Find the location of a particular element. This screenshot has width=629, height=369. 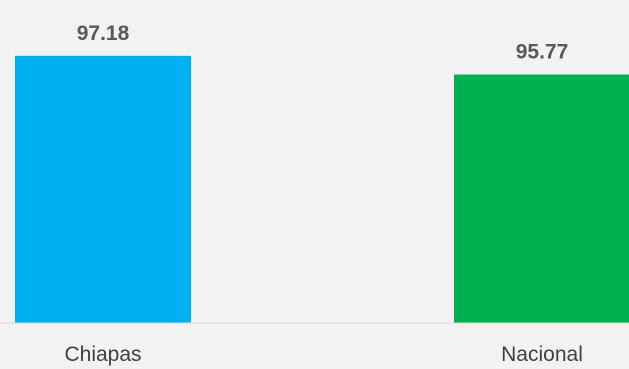

category-label-chiapas: Chiapas is located at coordinates (102, 354).